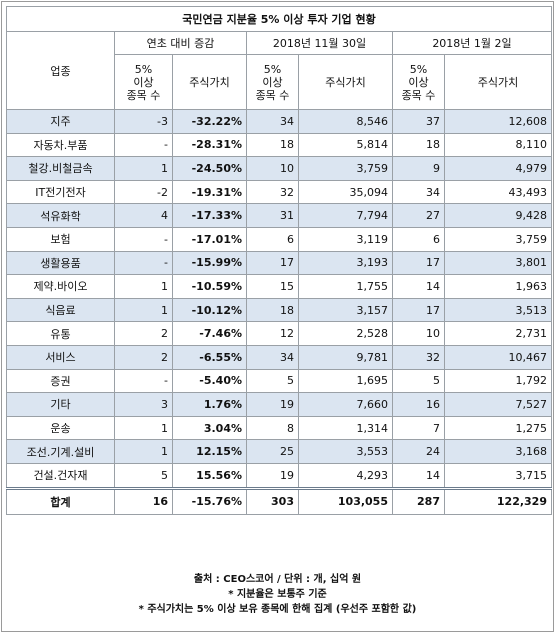  I want to click on nov-count-cell: 12, so click(272, 333).